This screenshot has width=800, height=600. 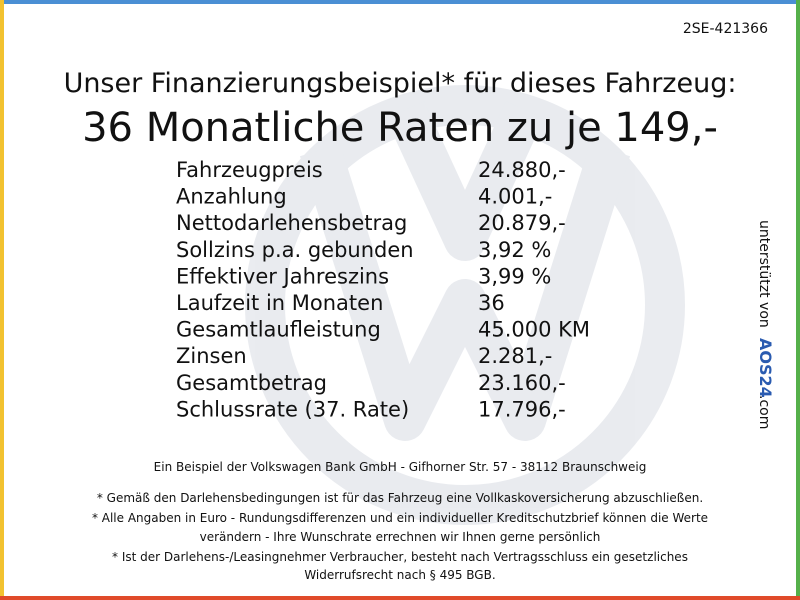 What do you see at coordinates (2, 300) in the screenshot?
I see `frame-left` at bounding box center [2, 300].